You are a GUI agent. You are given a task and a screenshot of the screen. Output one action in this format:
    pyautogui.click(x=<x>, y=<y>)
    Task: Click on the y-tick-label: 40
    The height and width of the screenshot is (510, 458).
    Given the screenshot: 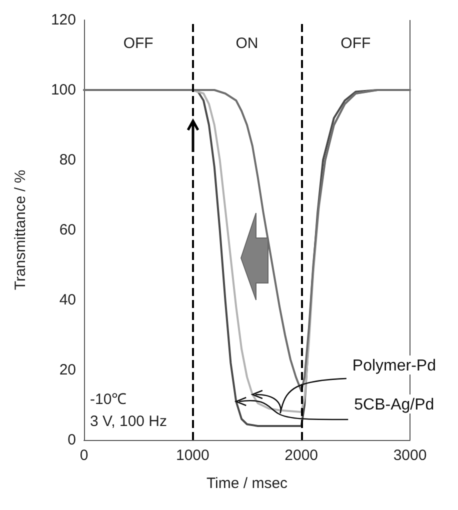 What is the action you would take?
    pyautogui.click(x=67, y=300)
    